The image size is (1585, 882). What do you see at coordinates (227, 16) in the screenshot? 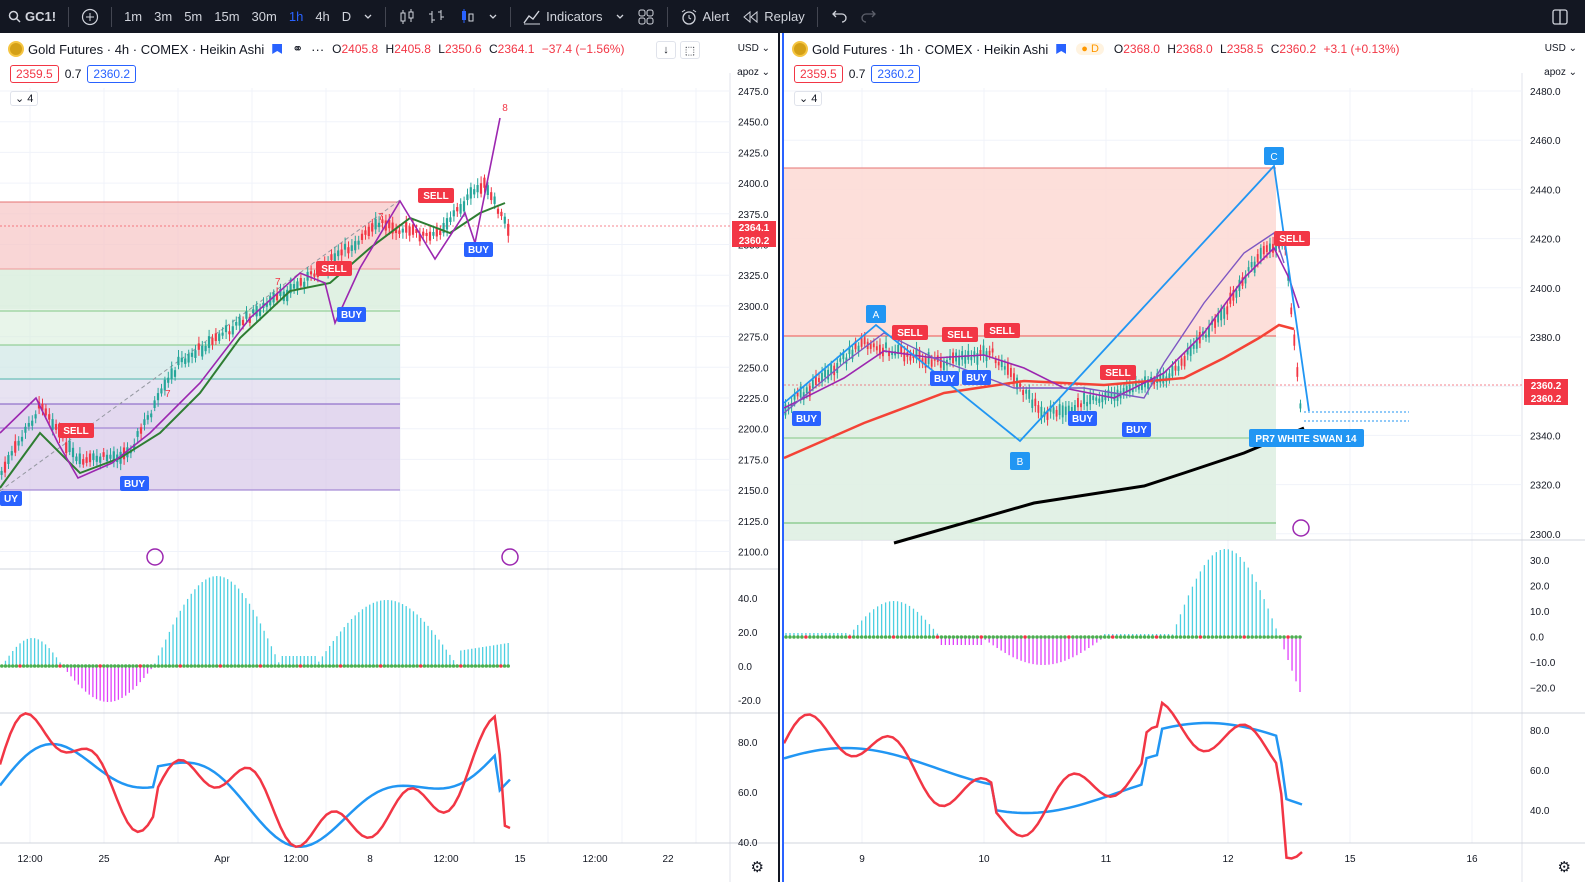
I see `interval-15m: 15m` at bounding box center [227, 16].